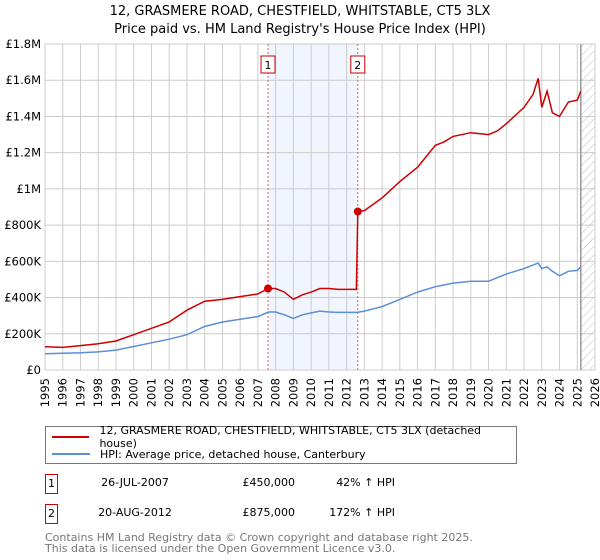  Describe the element at coordinates (594, 392) in the screenshot. I see `x-tick-label: 2026` at that location.